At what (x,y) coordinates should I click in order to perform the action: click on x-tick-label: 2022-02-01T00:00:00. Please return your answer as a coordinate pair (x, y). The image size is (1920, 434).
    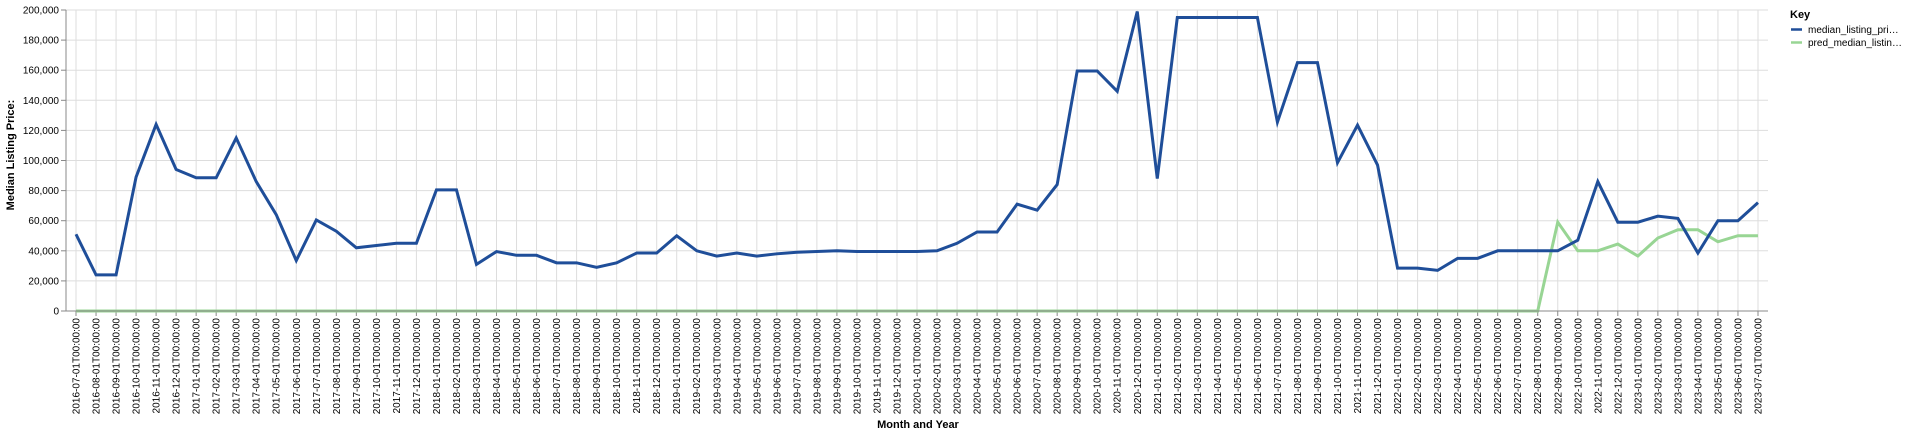
    Looking at the image, I should click on (1418, 366).